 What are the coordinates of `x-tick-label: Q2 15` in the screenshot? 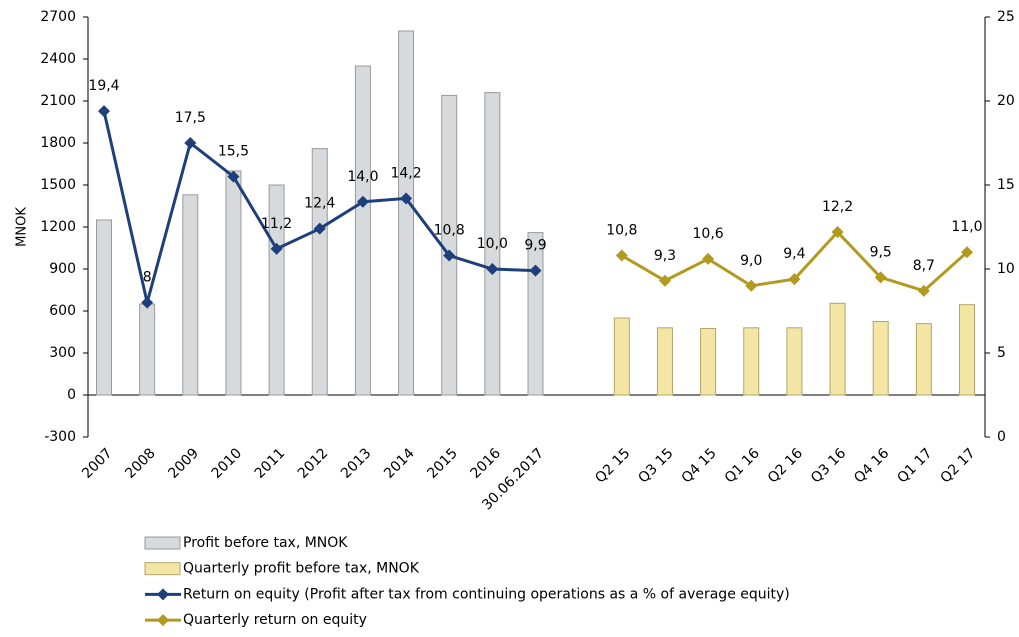 It's located at (612, 465).